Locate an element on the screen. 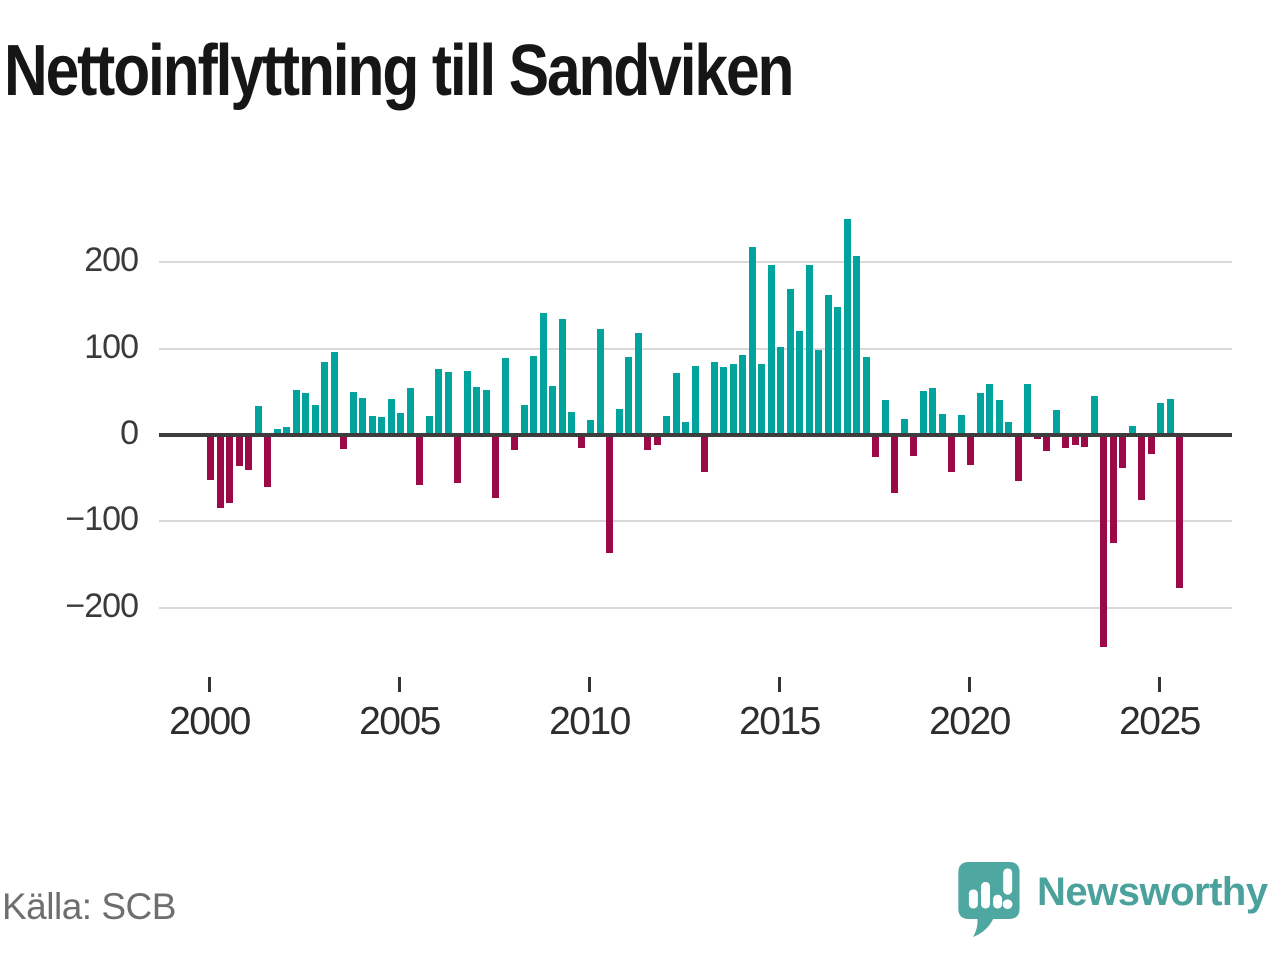  chart-title: Nettoinflyttning till Sandviken is located at coordinates (399, 71).